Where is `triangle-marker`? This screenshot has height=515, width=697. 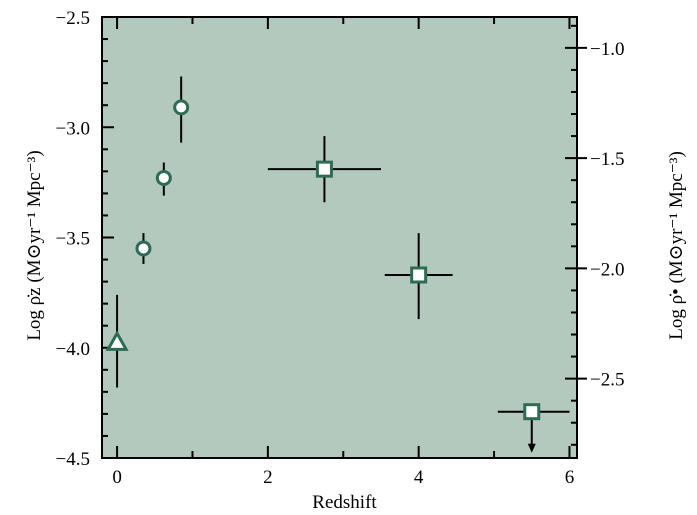
triangle-marker is located at coordinates (117, 340).